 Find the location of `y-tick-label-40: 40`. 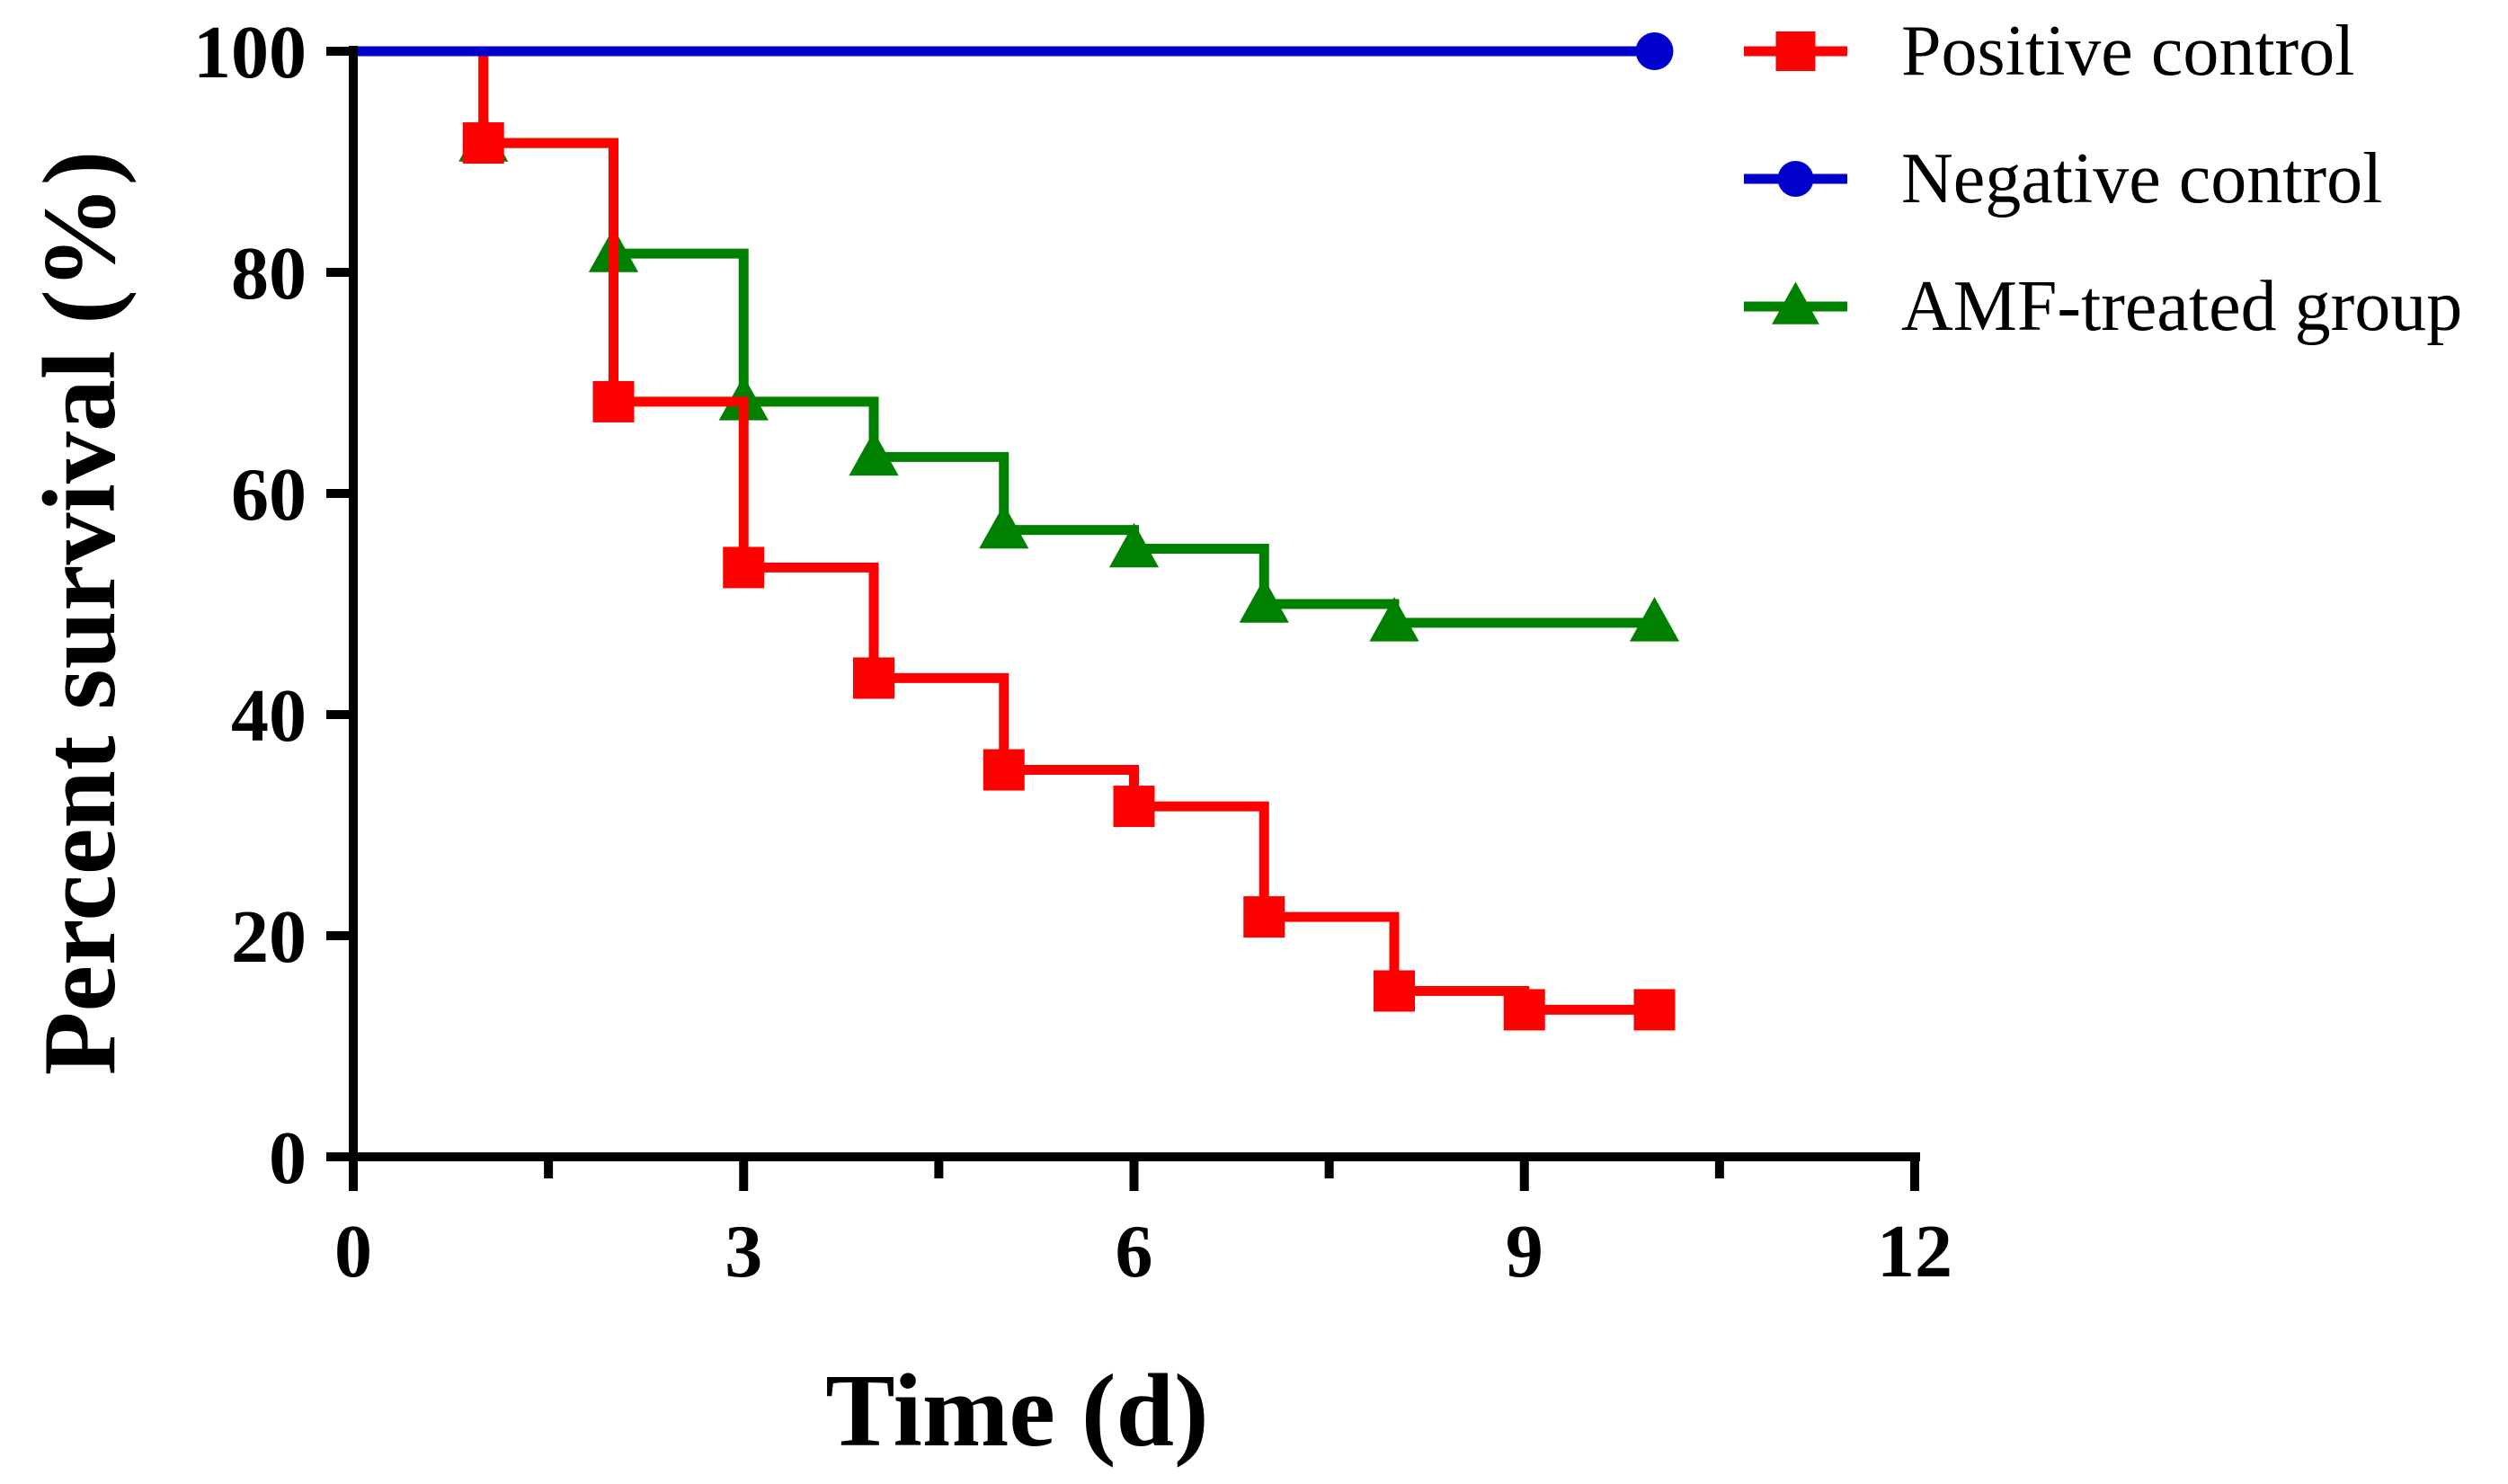

y-tick-label-40: 40 is located at coordinates (269, 716).